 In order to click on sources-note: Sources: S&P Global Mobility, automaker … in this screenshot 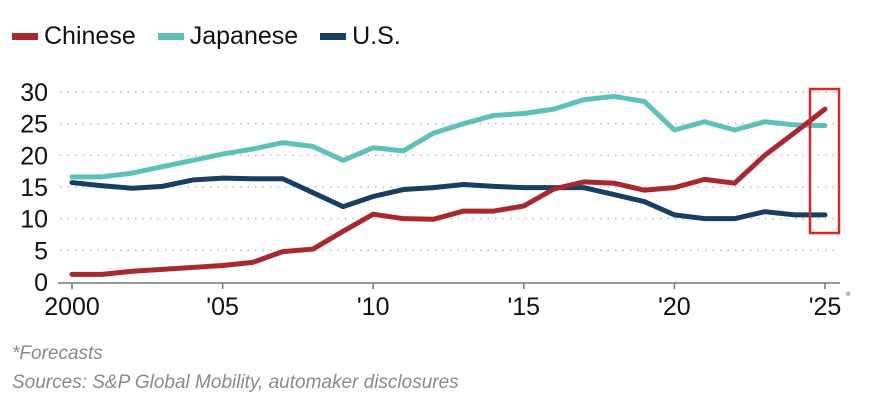, I will do `click(235, 382)`.